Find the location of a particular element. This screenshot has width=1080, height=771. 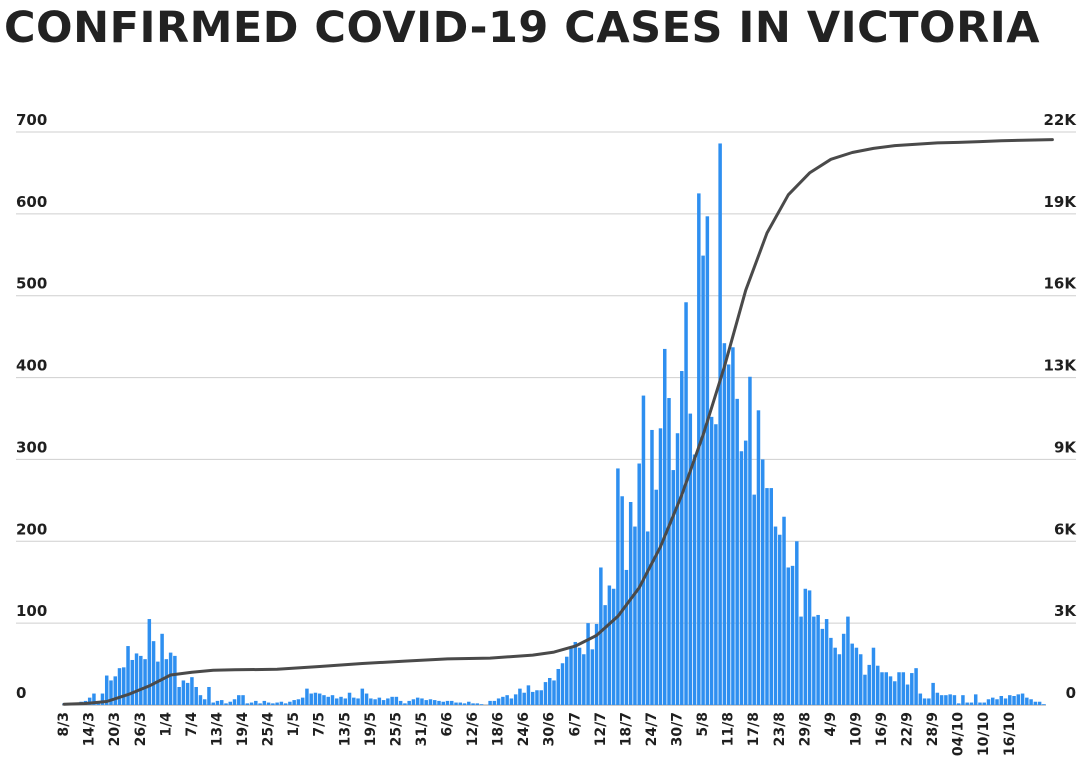

y-tick-label-left: 600 is located at coordinates (31, 202).